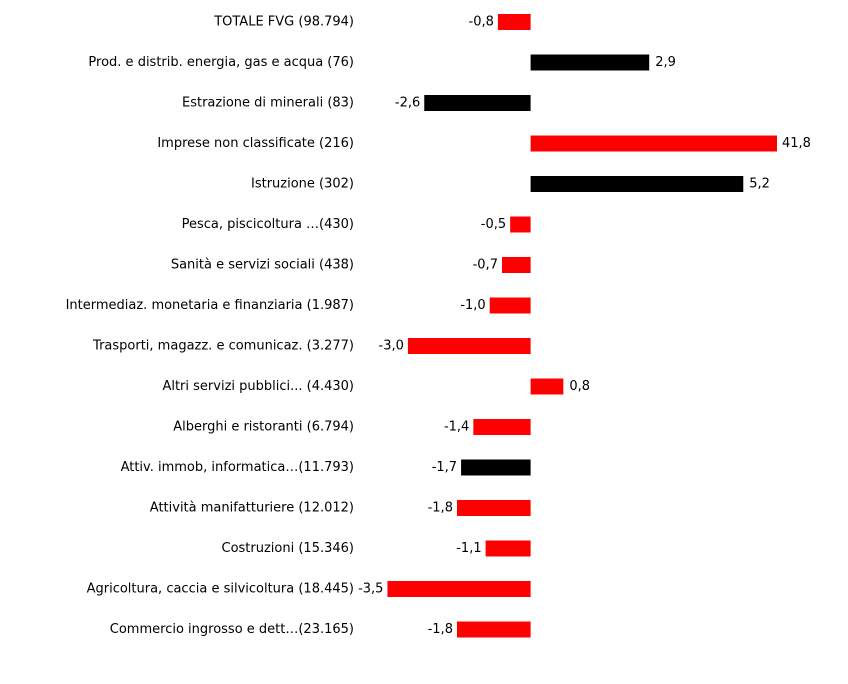  I want to click on y-tick-label: Costruzioni (15.346), so click(288, 548).